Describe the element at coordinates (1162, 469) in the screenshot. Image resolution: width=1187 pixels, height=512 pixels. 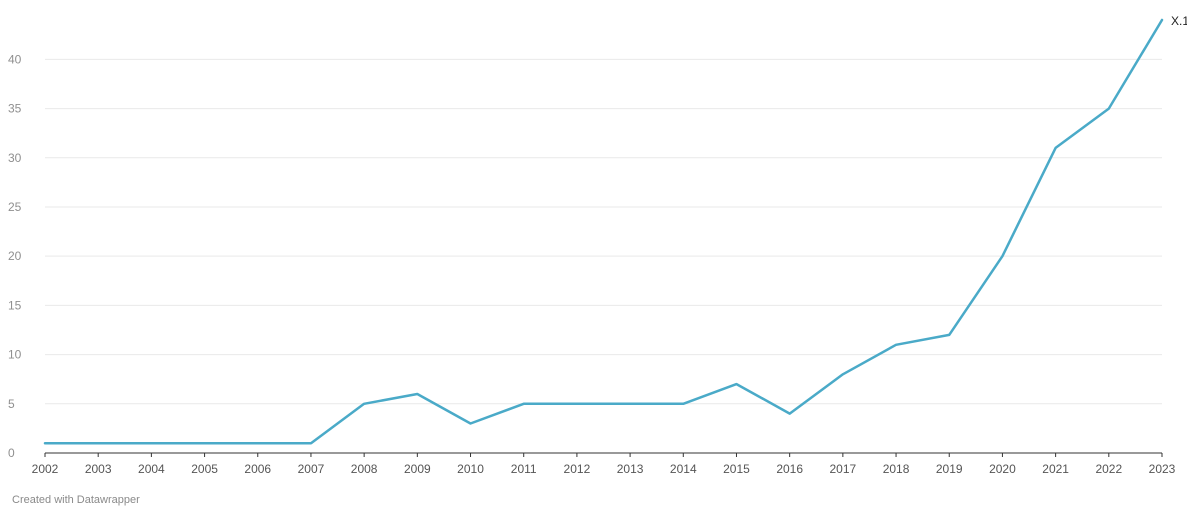
I see `x-tick-label-2023: 2023` at that location.